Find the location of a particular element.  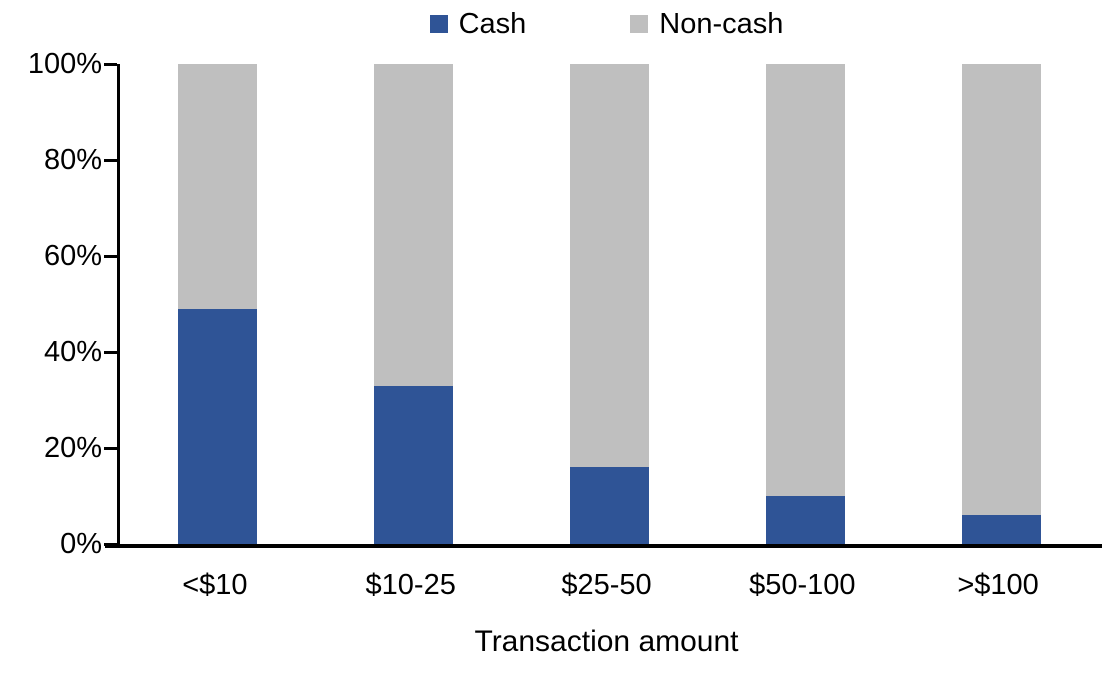

y-tick-label-100: 100% is located at coordinates (64, 64).